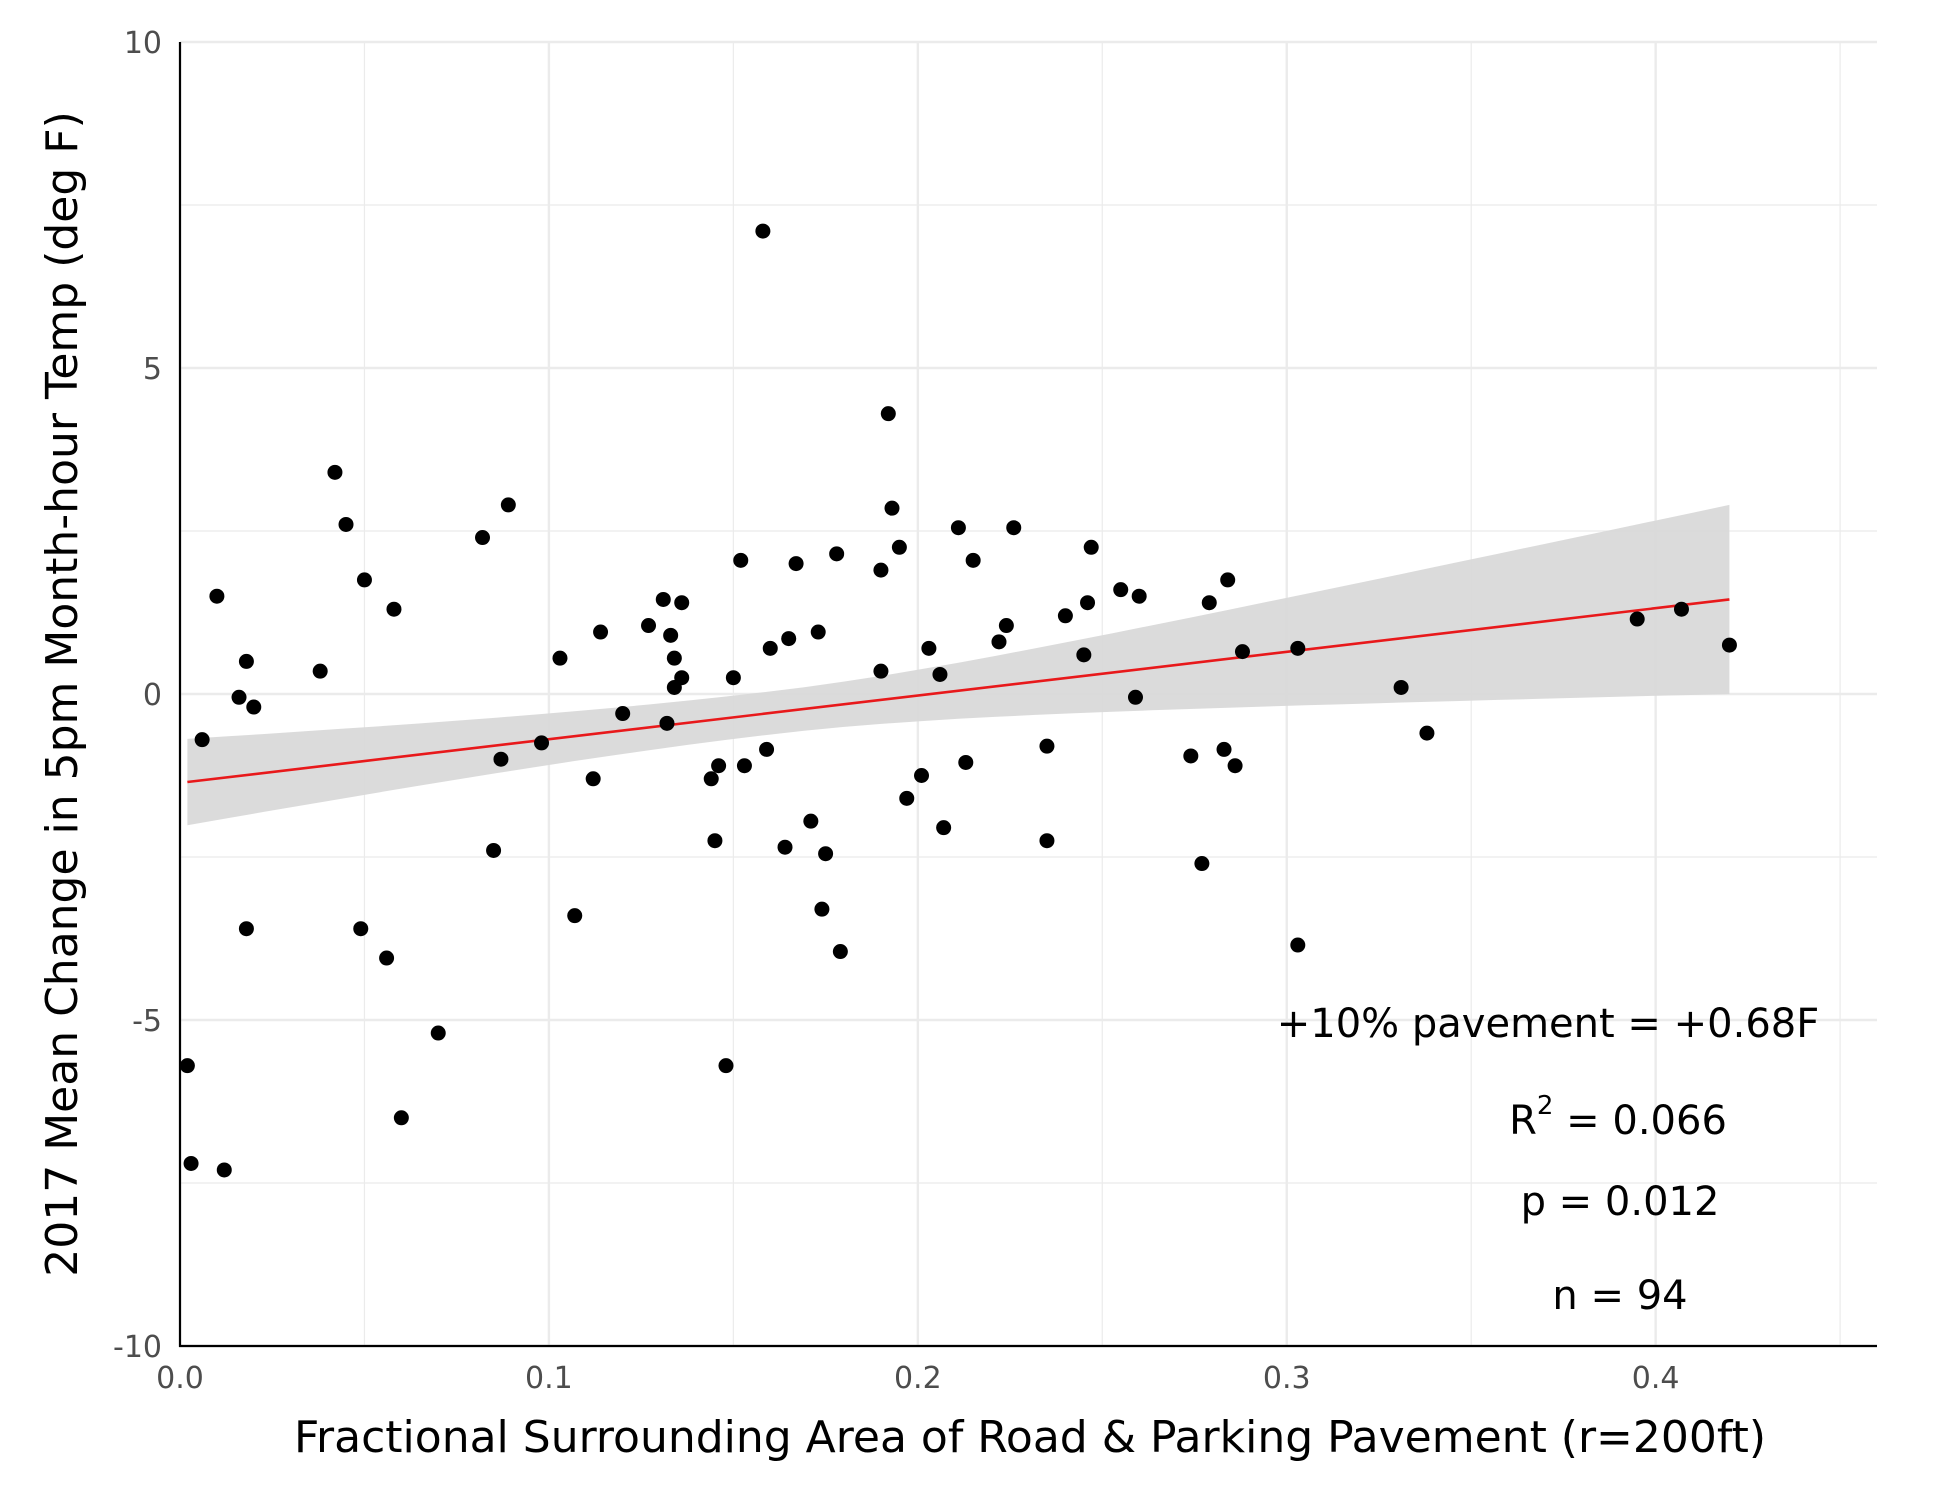  What do you see at coordinates (1545, 1106) in the screenshot?
I see `r-squared-superscript: 2` at bounding box center [1545, 1106].